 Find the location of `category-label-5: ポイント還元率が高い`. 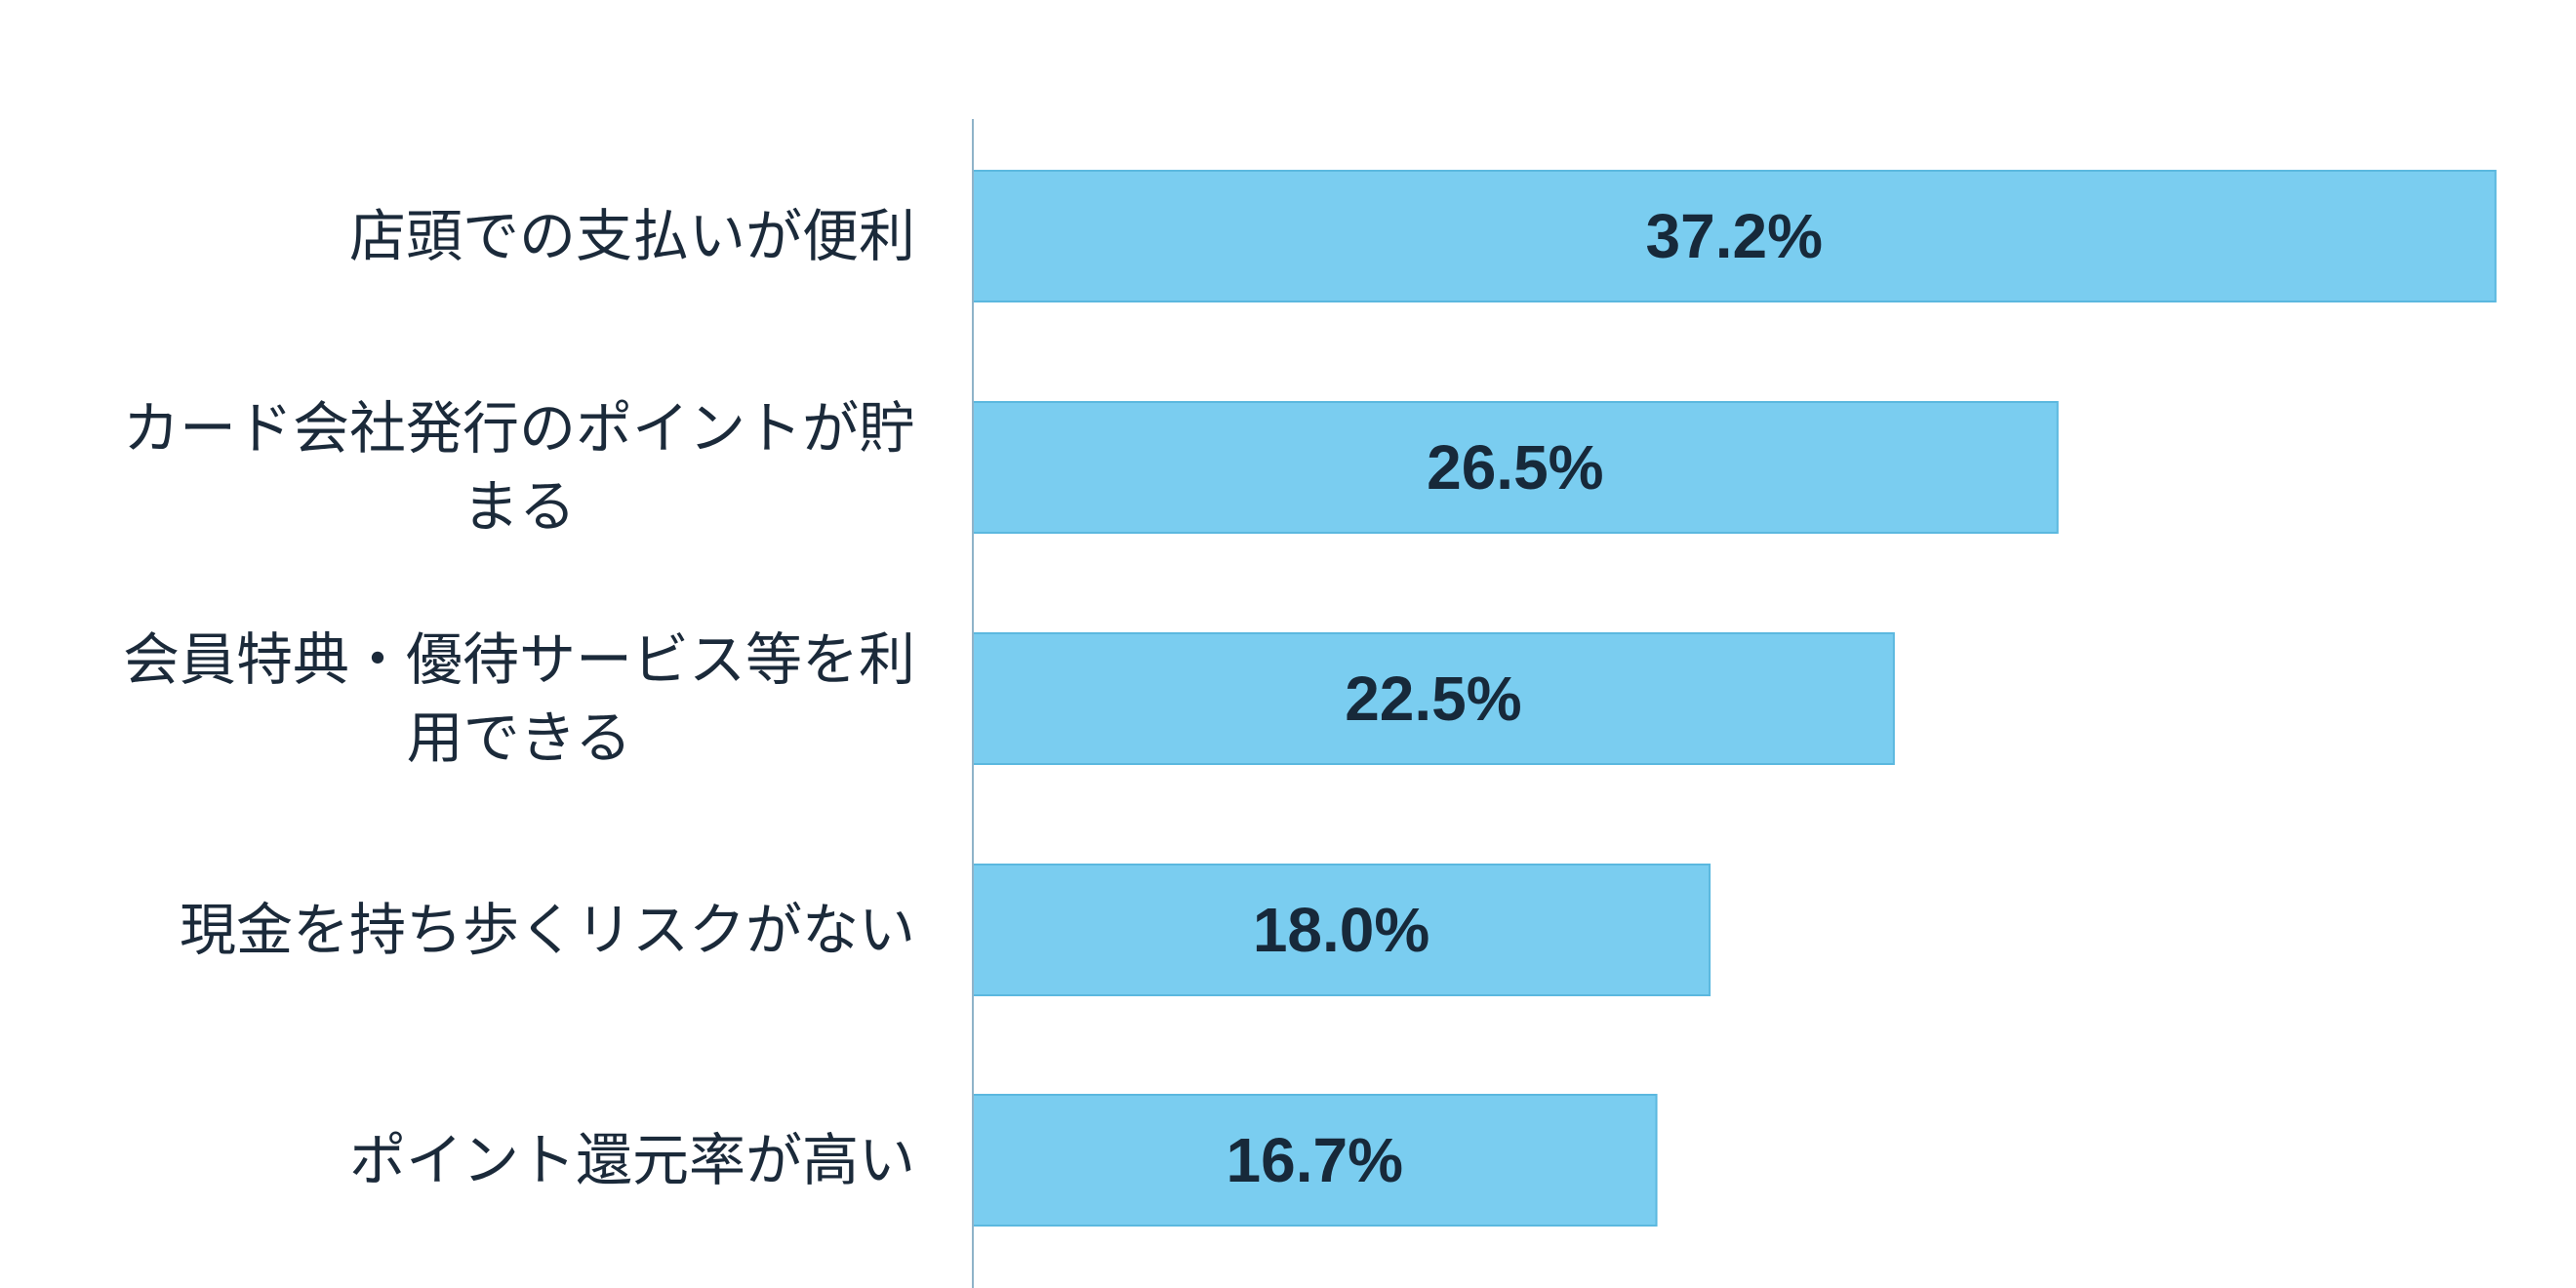

category-label-5: ポイント還元率が高い is located at coordinates (632, 1160).